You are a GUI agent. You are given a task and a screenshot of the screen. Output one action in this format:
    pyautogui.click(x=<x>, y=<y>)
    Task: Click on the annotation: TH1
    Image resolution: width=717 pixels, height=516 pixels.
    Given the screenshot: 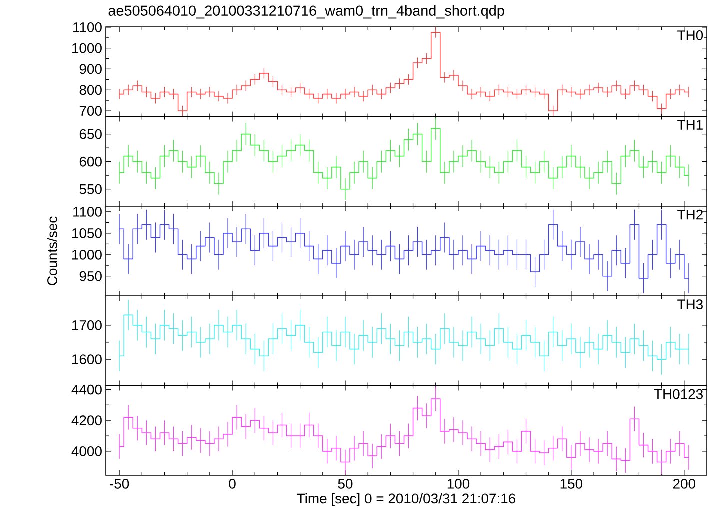 What is the action you would take?
    pyautogui.click(x=690, y=125)
    